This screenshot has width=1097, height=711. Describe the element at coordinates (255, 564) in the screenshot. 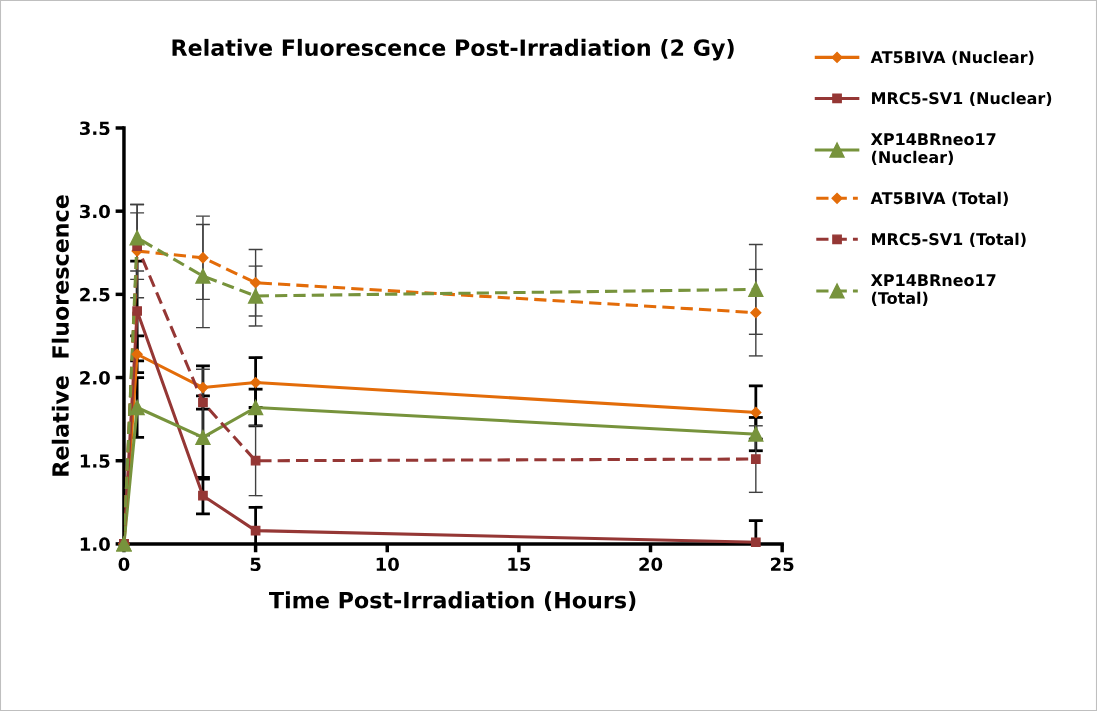

I see `x-tick-label: 5` at that location.